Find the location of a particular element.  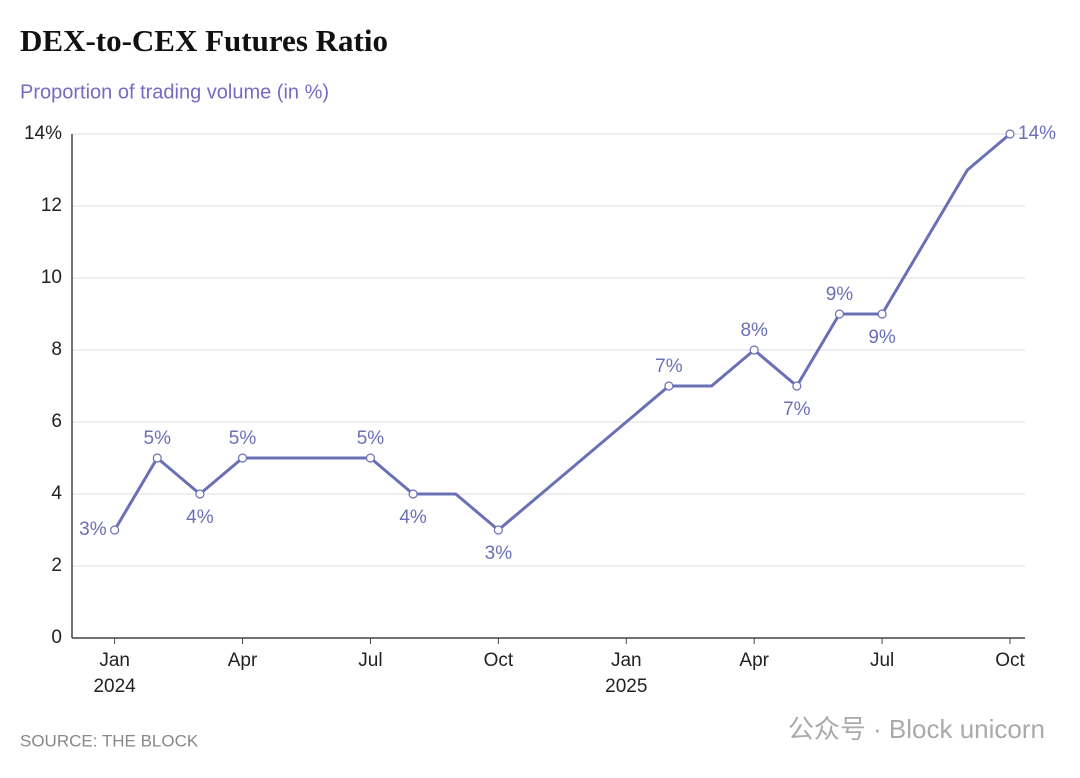

y-tick-label: 6 is located at coordinates (56, 421).